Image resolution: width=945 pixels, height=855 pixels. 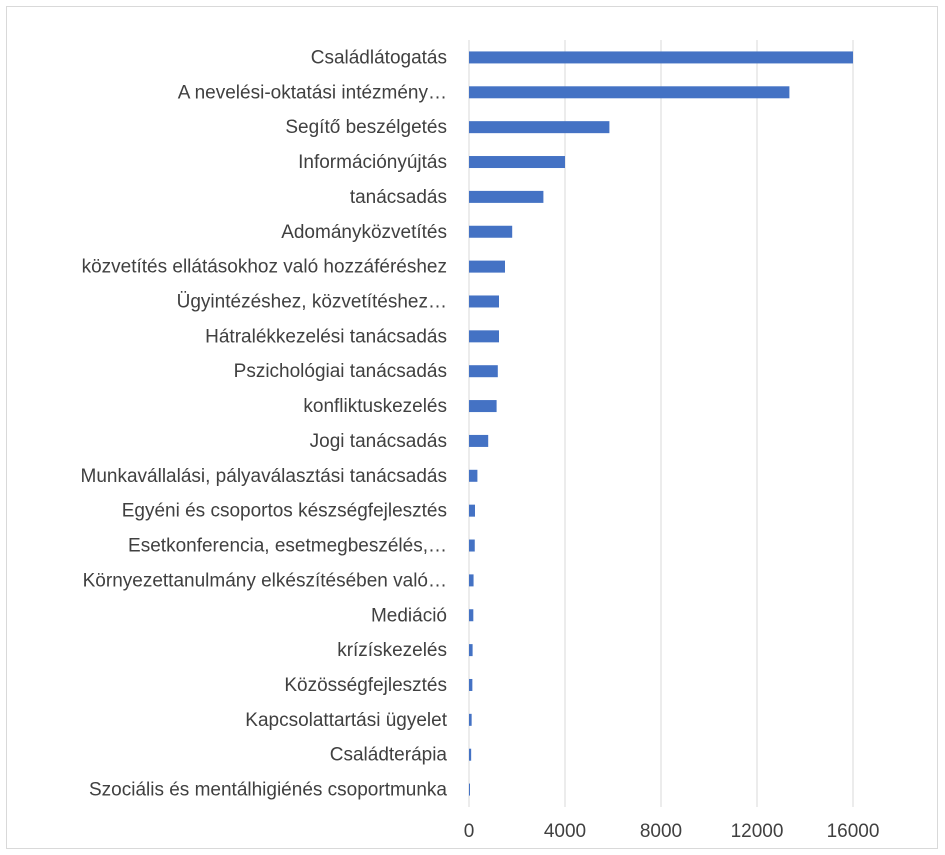 I want to click on category-label: krízískezelés, so click(x=392, y=650).